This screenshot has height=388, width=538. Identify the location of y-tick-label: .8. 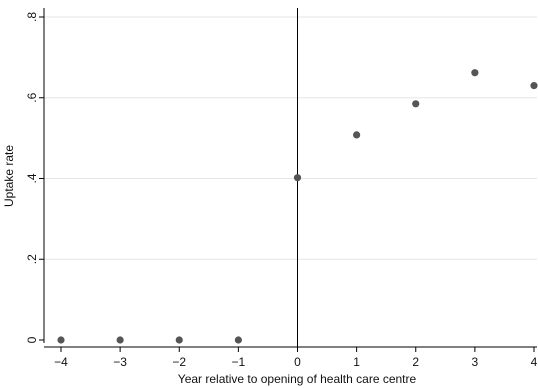
(32, 17).